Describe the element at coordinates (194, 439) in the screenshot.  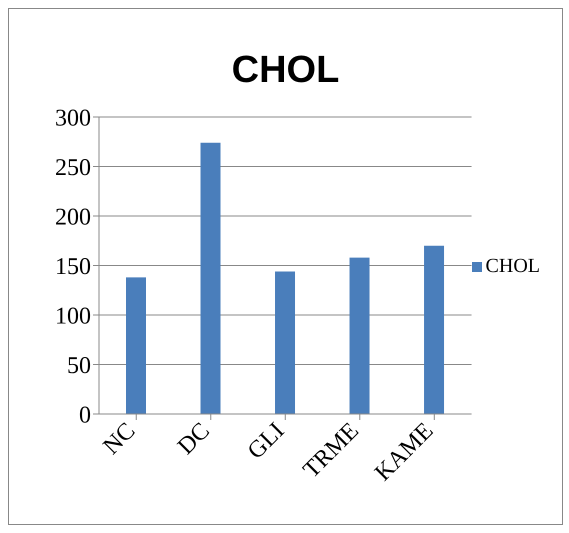
I see `x-tick-label: DC` at that location.